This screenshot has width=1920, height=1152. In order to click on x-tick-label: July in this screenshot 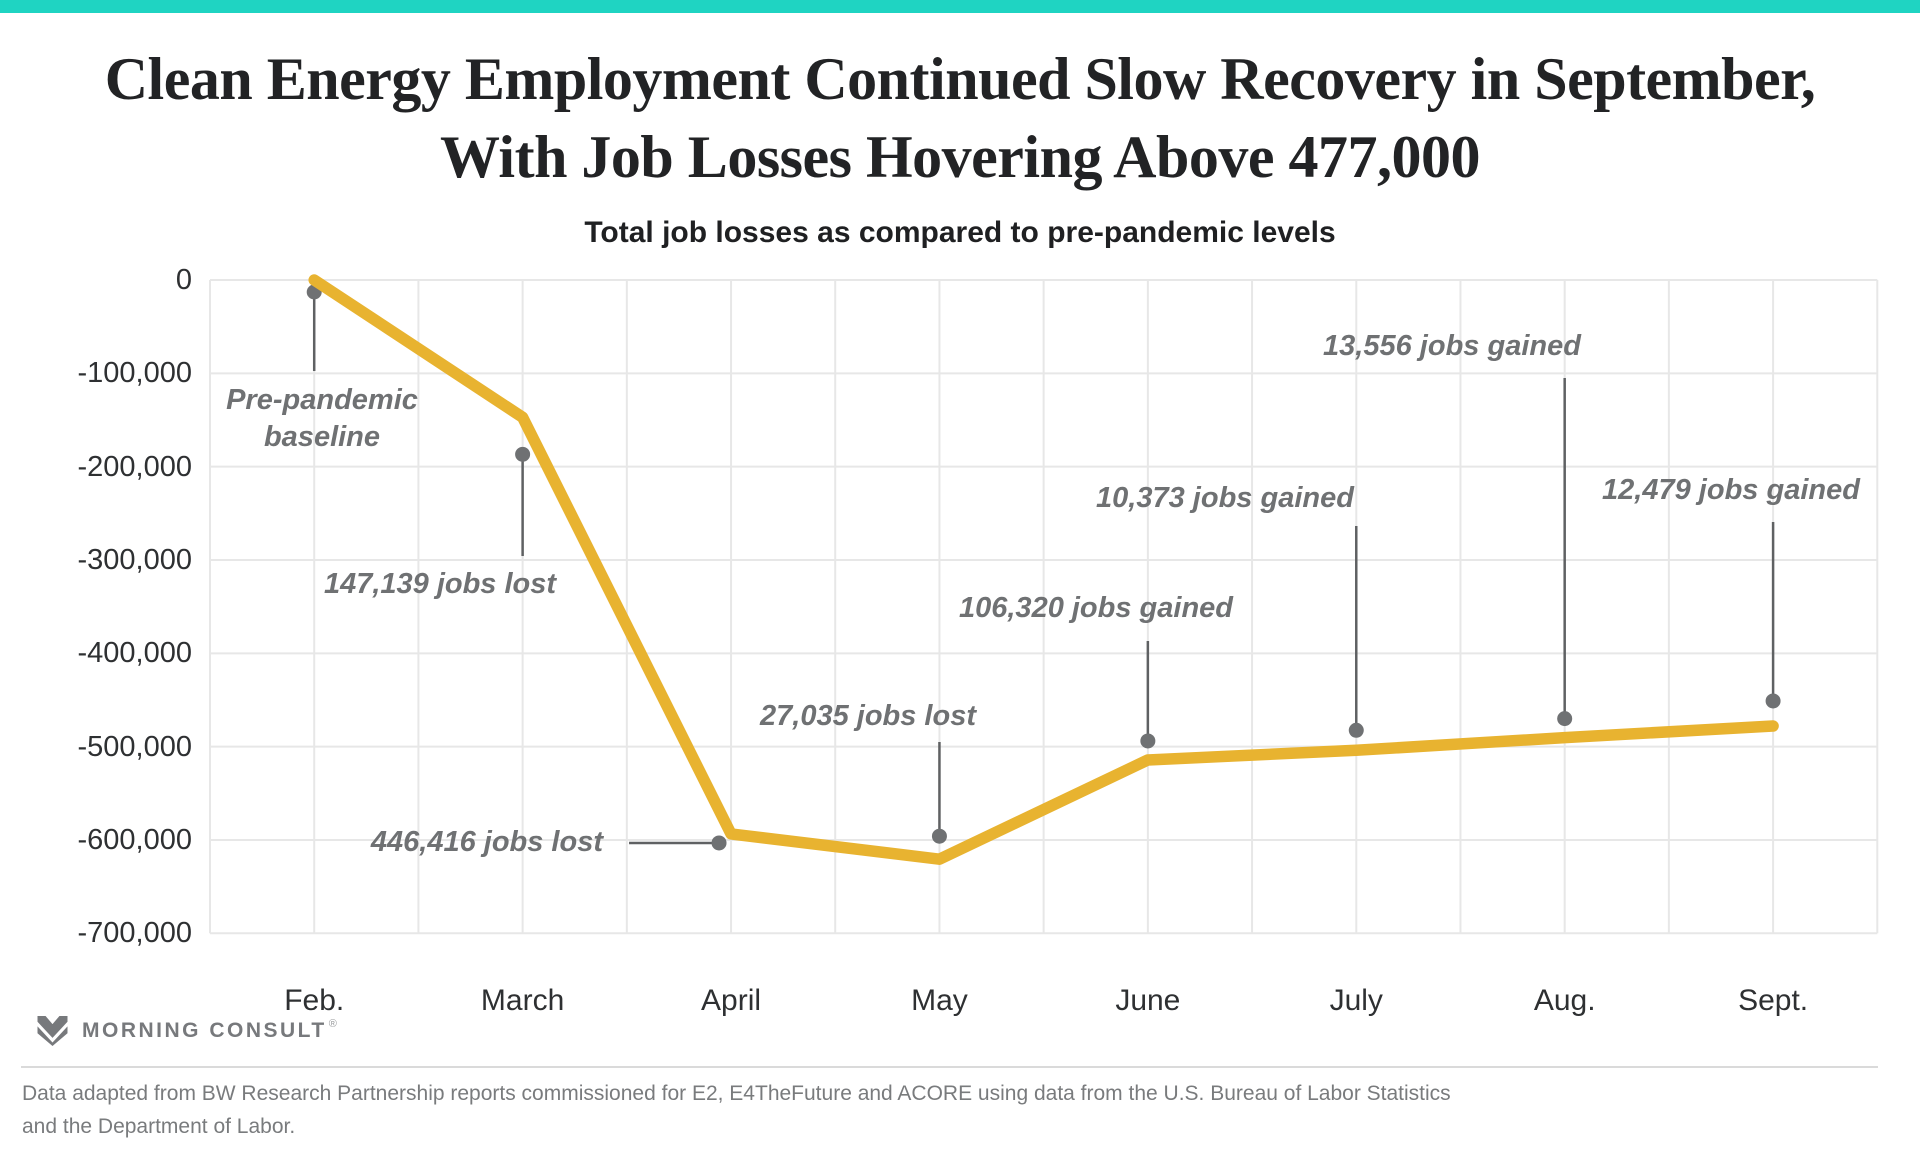, I will do `click(1356, 1000)`.